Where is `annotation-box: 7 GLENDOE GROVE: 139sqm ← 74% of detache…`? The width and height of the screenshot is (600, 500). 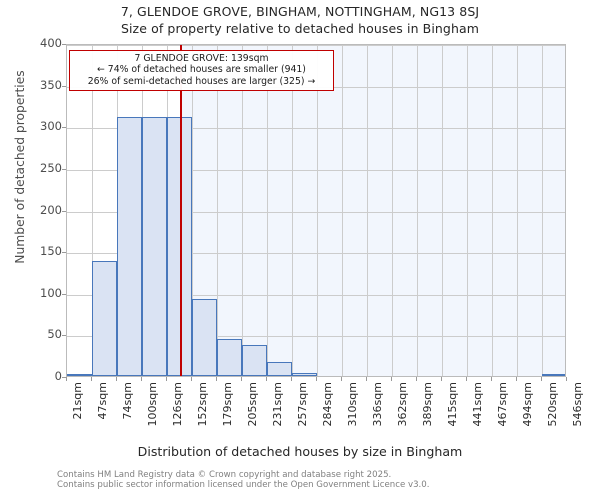
annotation-box: 7 GLENDOE GROVE: 139sqm ← 74% of detache… is located at coordinates (201, 70).